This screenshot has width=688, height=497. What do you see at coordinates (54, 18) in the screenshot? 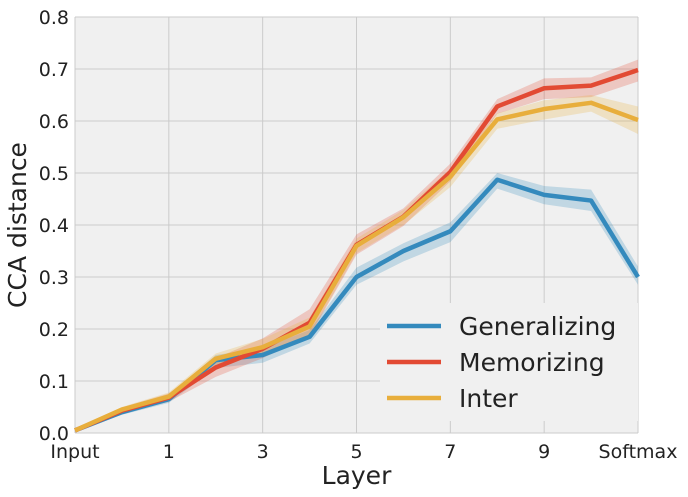
I see `y-tick-label-8: 0.8` at bounding box center [54, 18].